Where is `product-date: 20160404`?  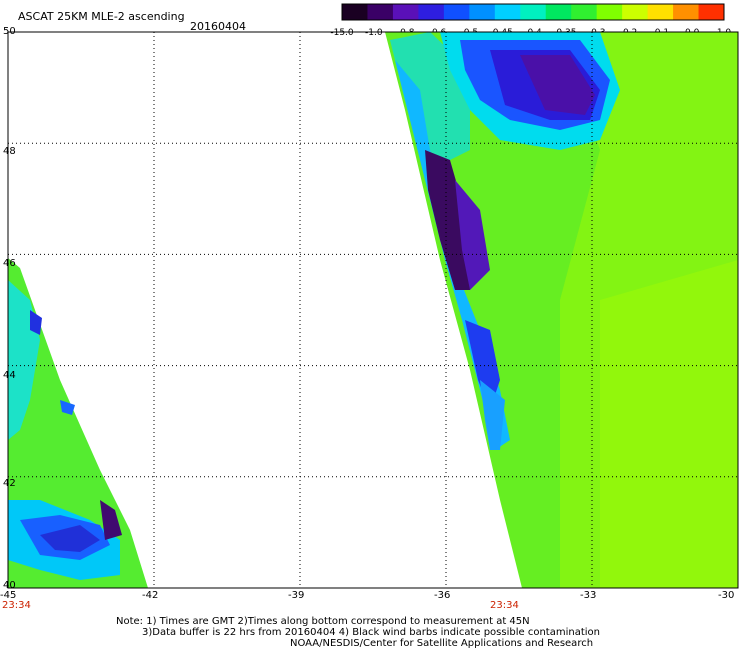 product-date: 20160404 is located at coordinates (218, 26).